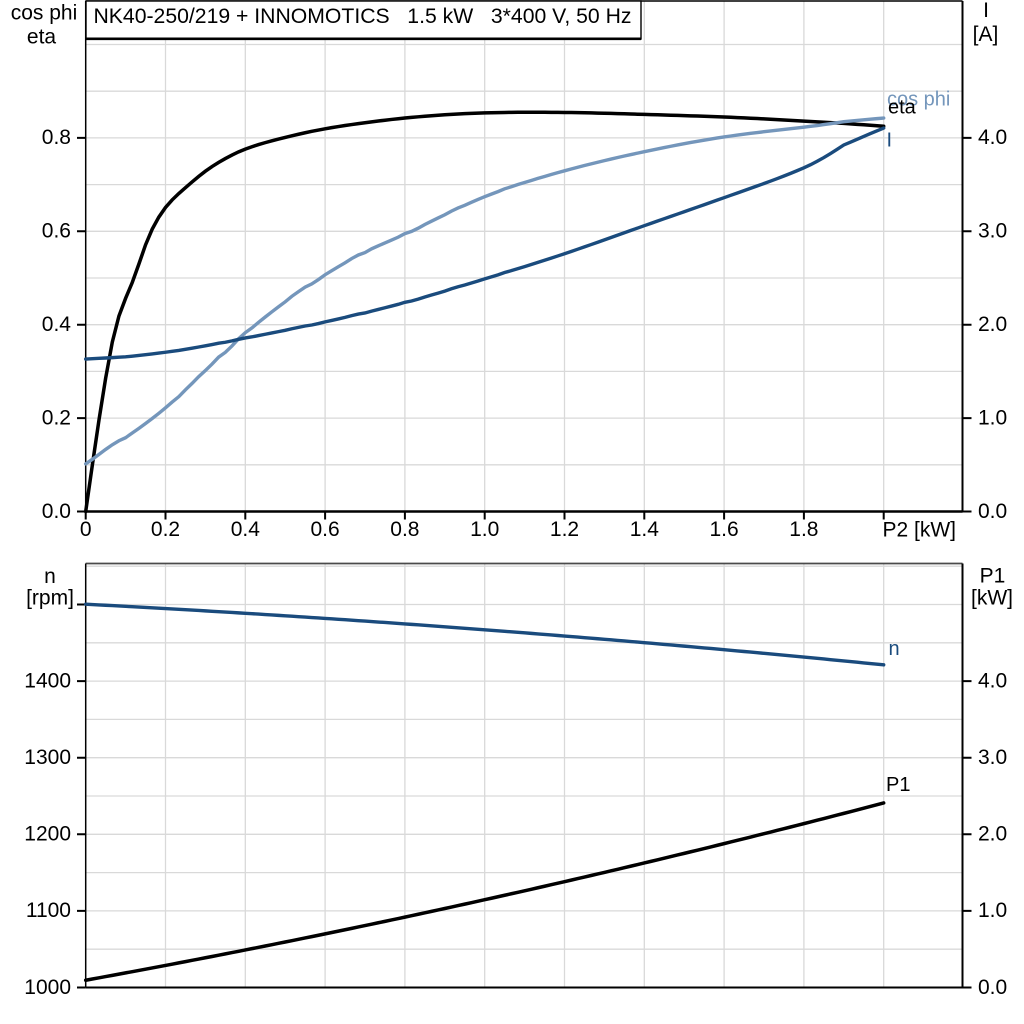 The height and width of the screenshot is (1024, 1024). I want to click on svg-text: 1.6, so click(723, 529).